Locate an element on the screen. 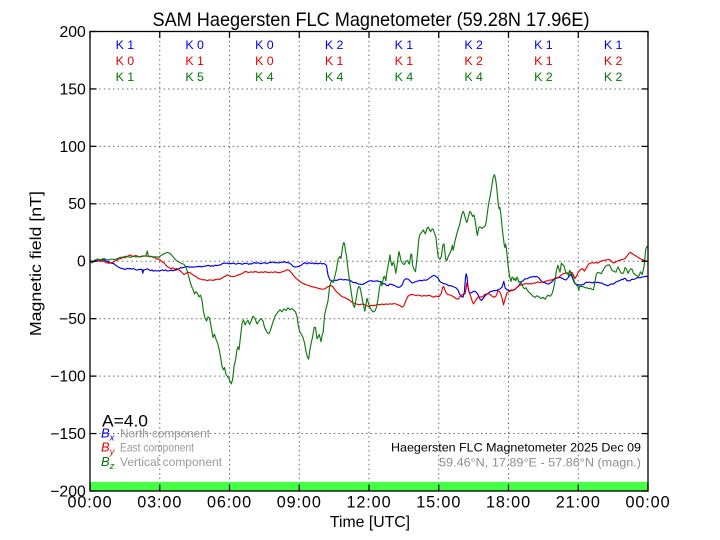 The width and height of the screenshot is (720, 540). svg-text: 21:00 is located at coordinates (578, 503).